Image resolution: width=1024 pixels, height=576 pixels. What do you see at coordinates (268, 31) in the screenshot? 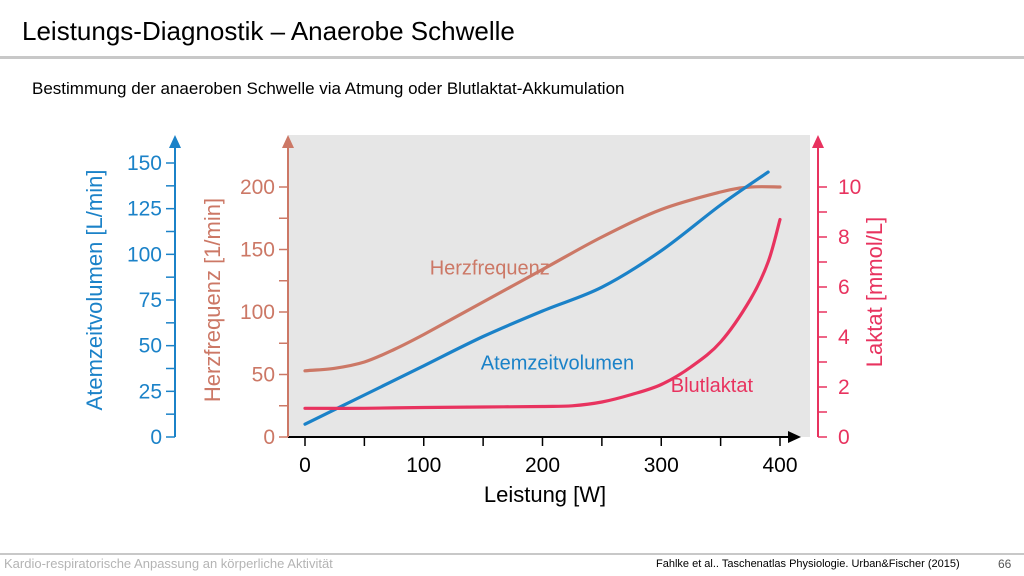
I see `page-title: Leistungs-Diagnostik – Anaerobe Schwelle` at bounding box center [268, 31].